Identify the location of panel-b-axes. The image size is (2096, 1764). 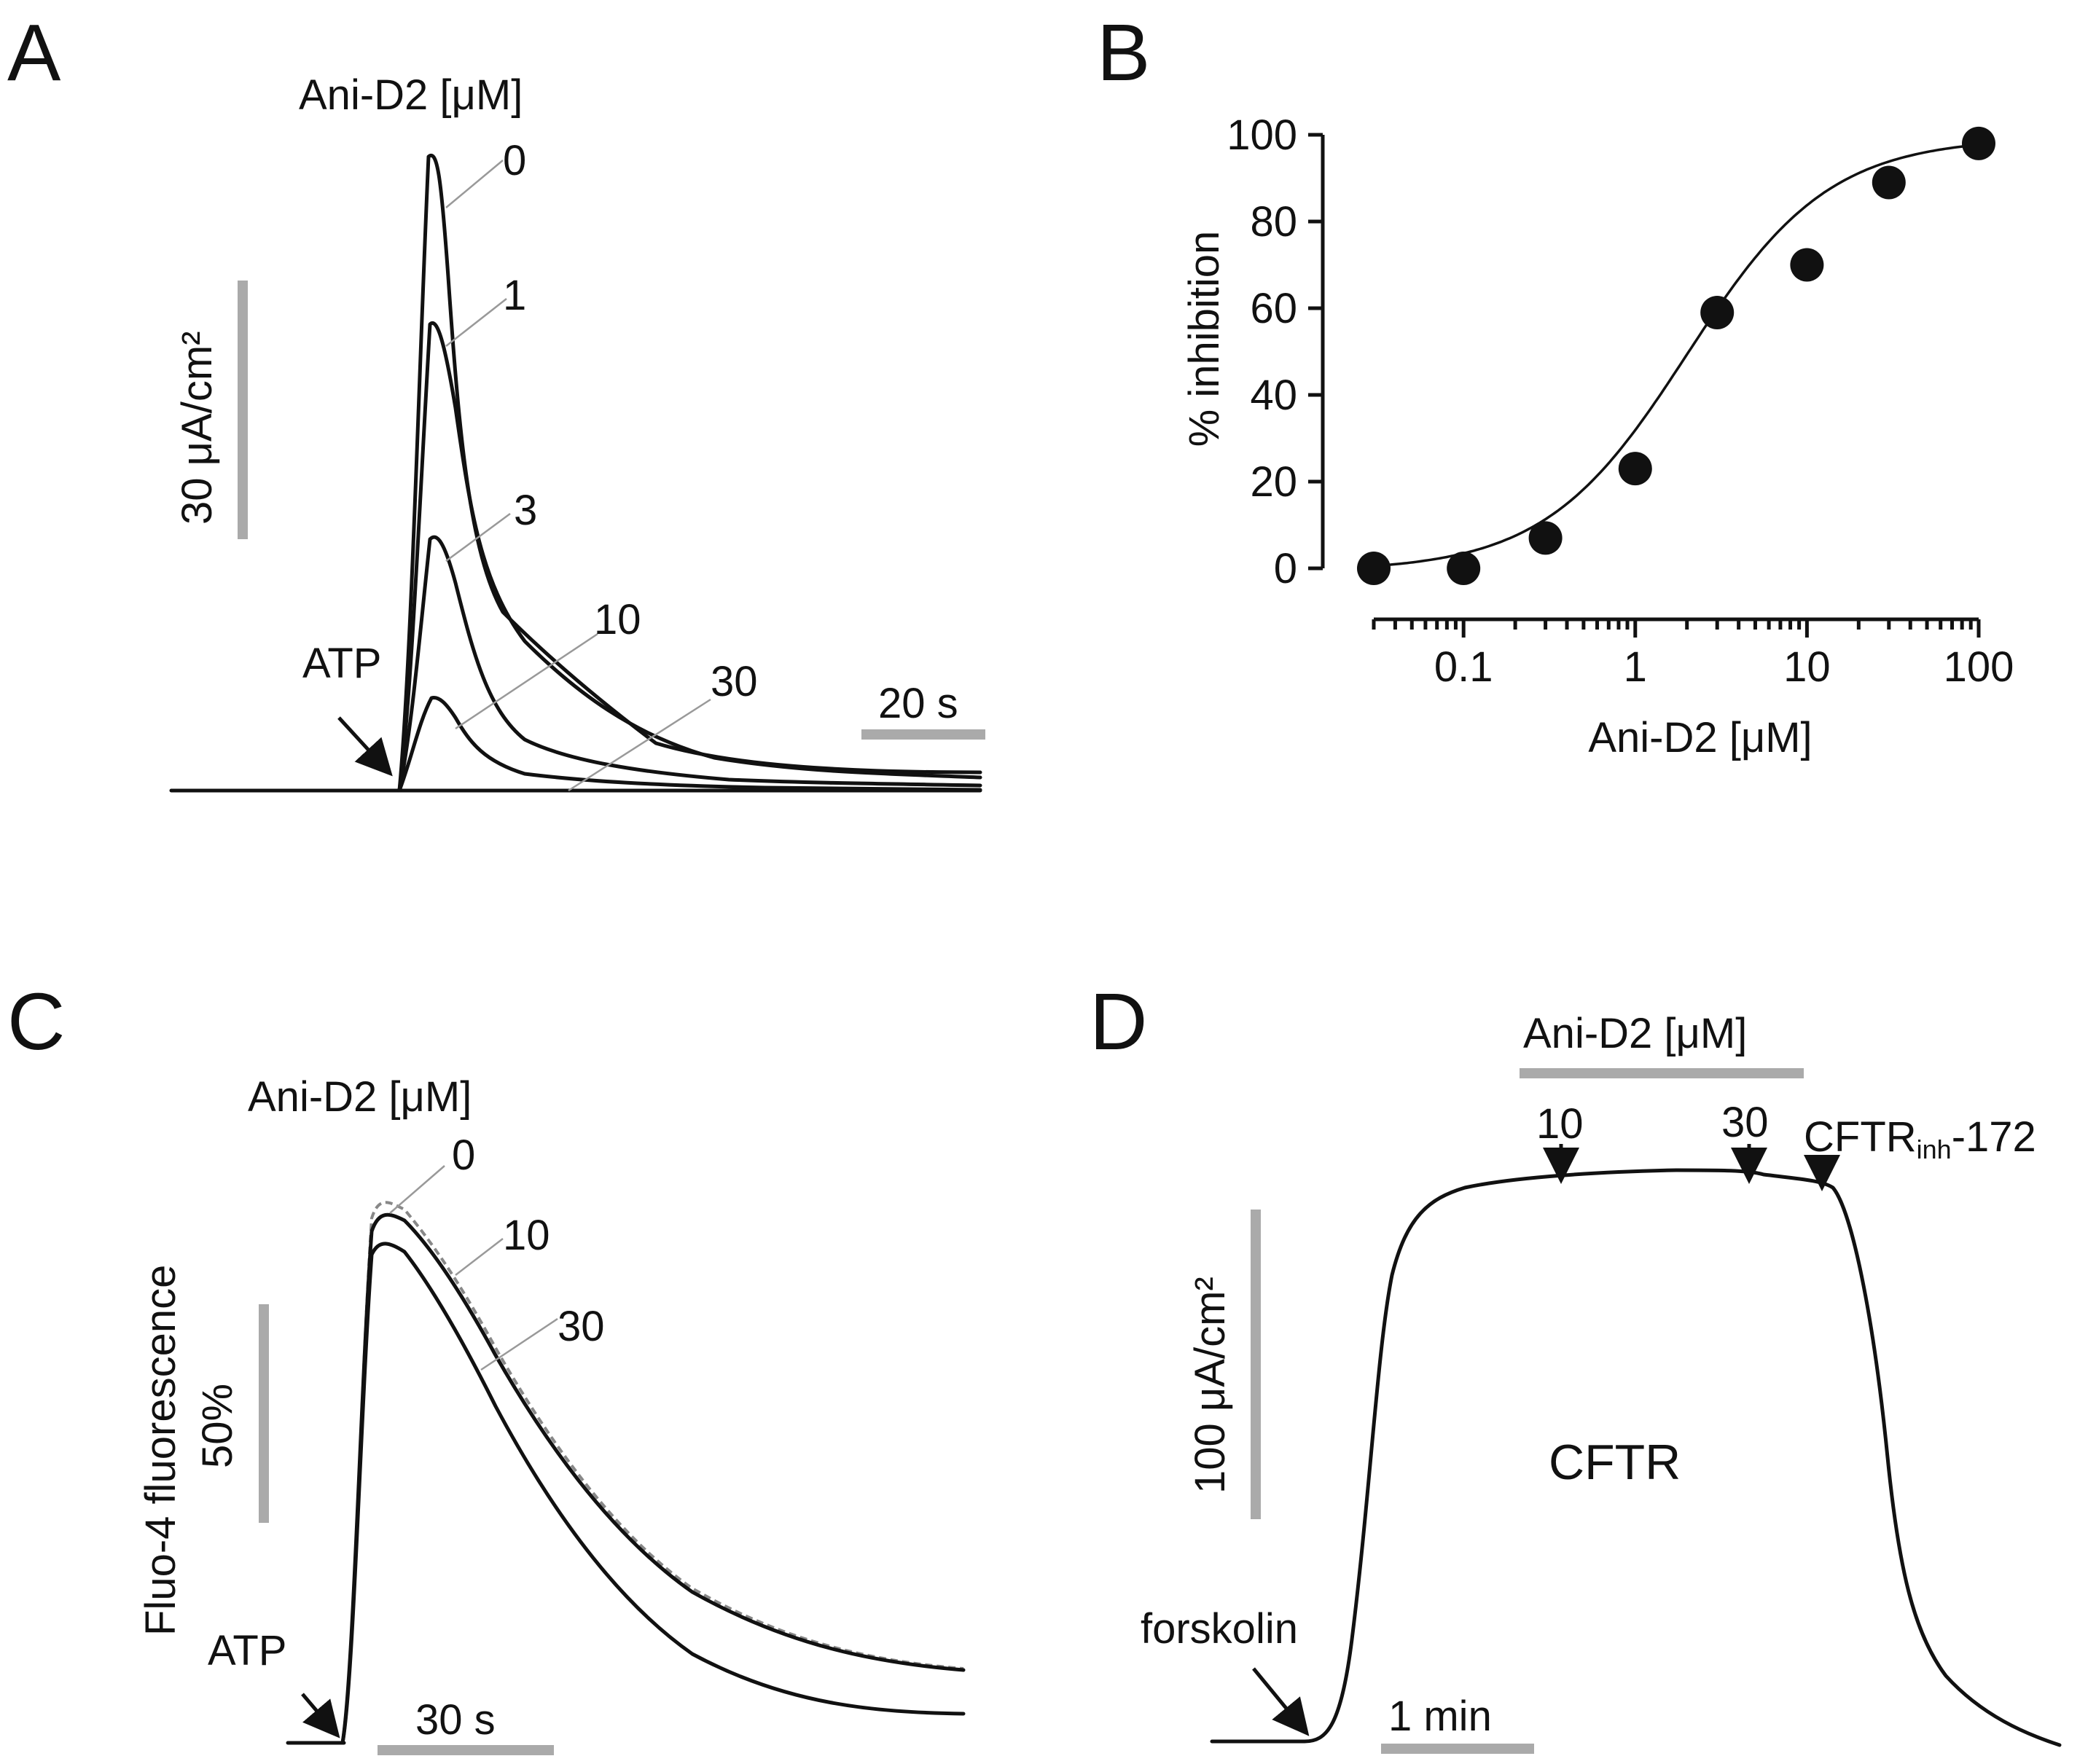
(1650, 378).